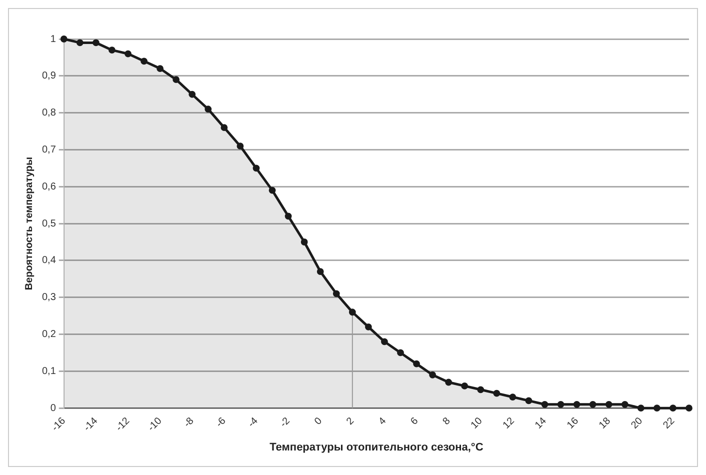 Image resolution: width=706 pixels, height=475 pixels. I want to click on y-axis-title: Вероятность температуры, so click(29, 223).